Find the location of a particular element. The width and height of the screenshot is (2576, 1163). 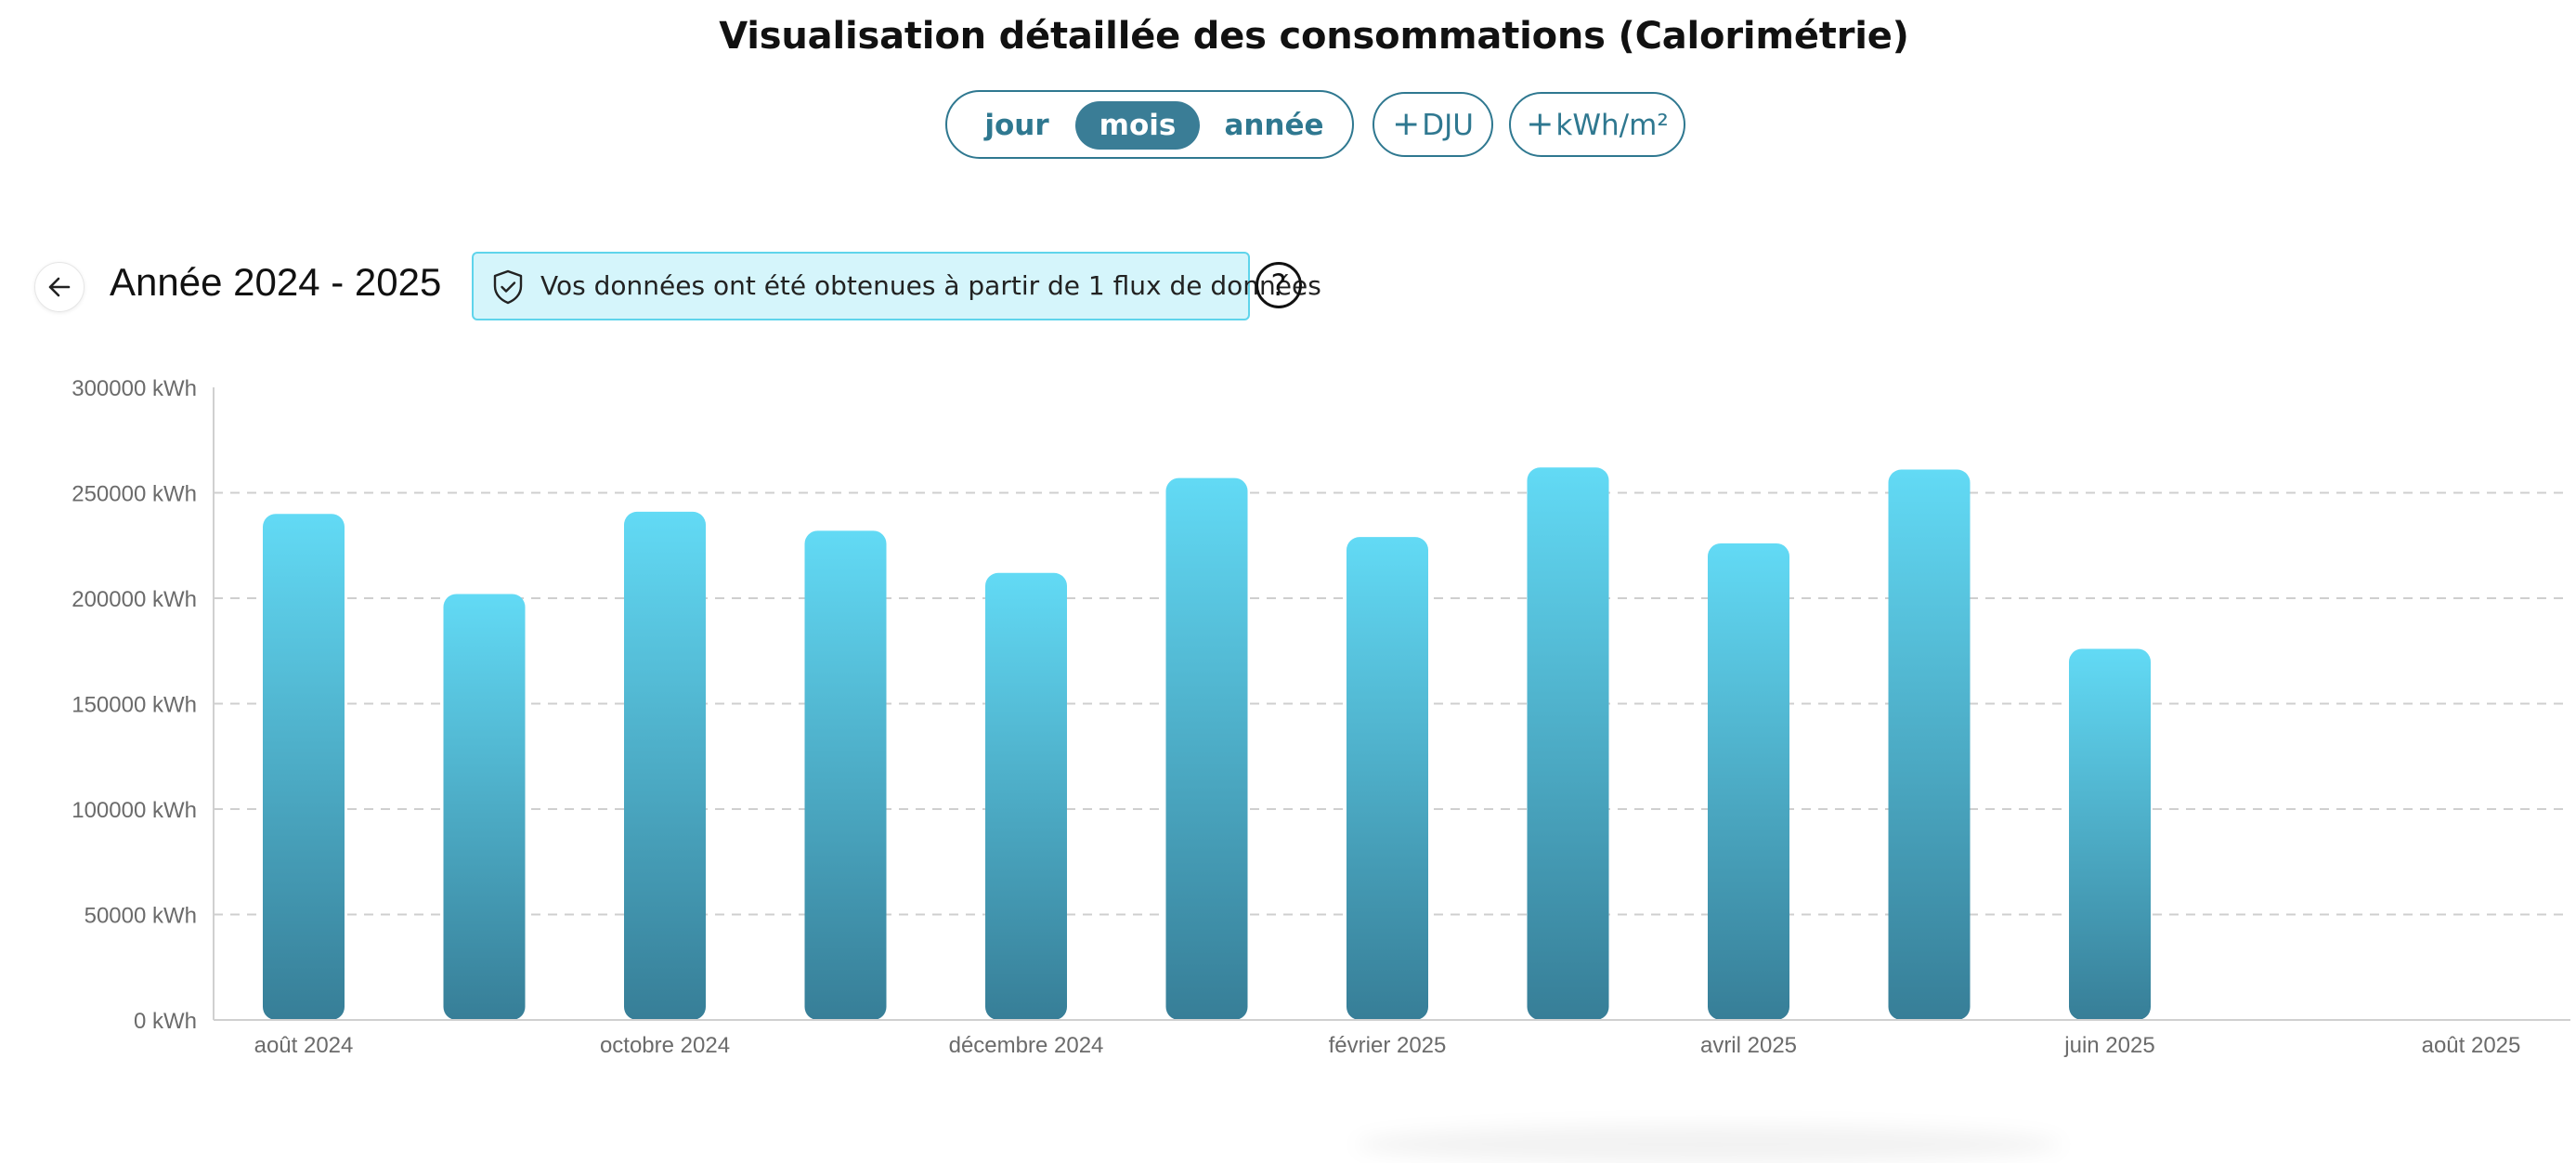

x-tick-label: août 2025 is located at coordinates (2471, 1045).